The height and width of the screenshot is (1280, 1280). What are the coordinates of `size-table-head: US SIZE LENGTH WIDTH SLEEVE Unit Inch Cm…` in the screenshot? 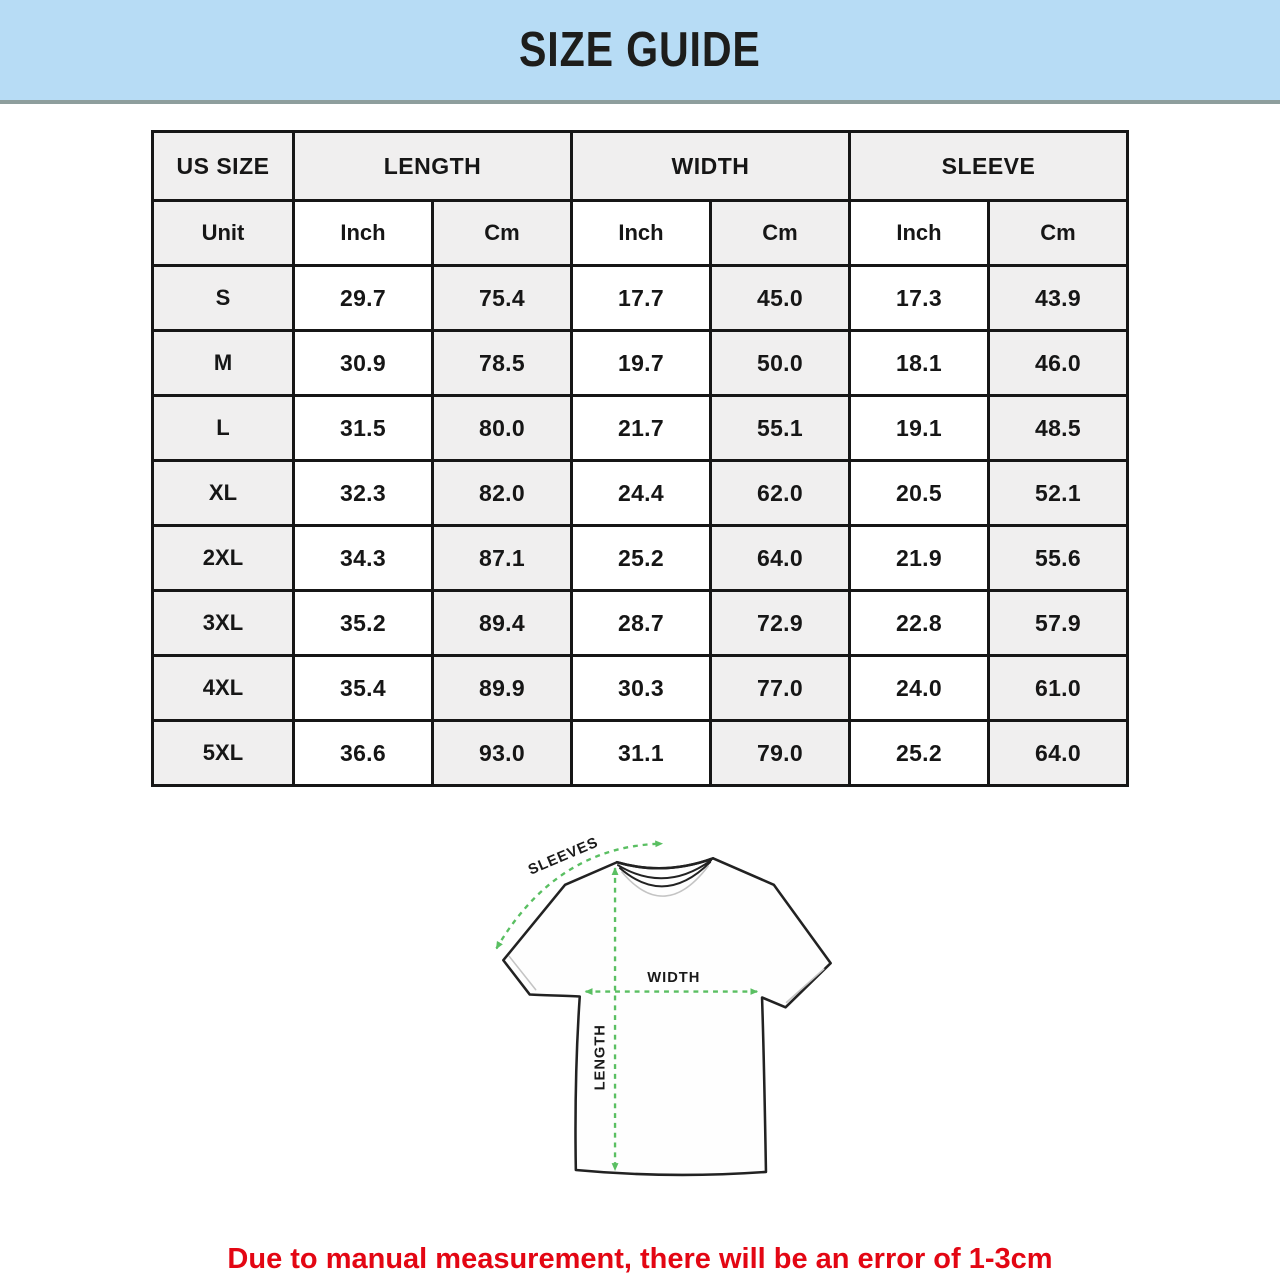 It's located at (640, 198).